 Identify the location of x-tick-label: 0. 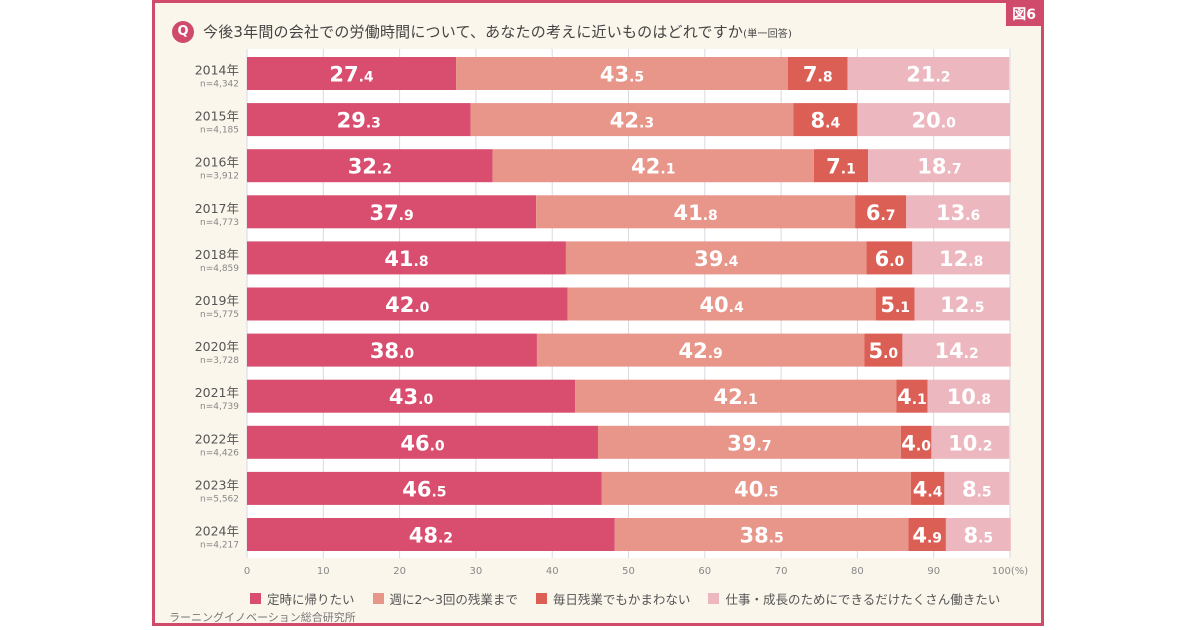
(247, 571).